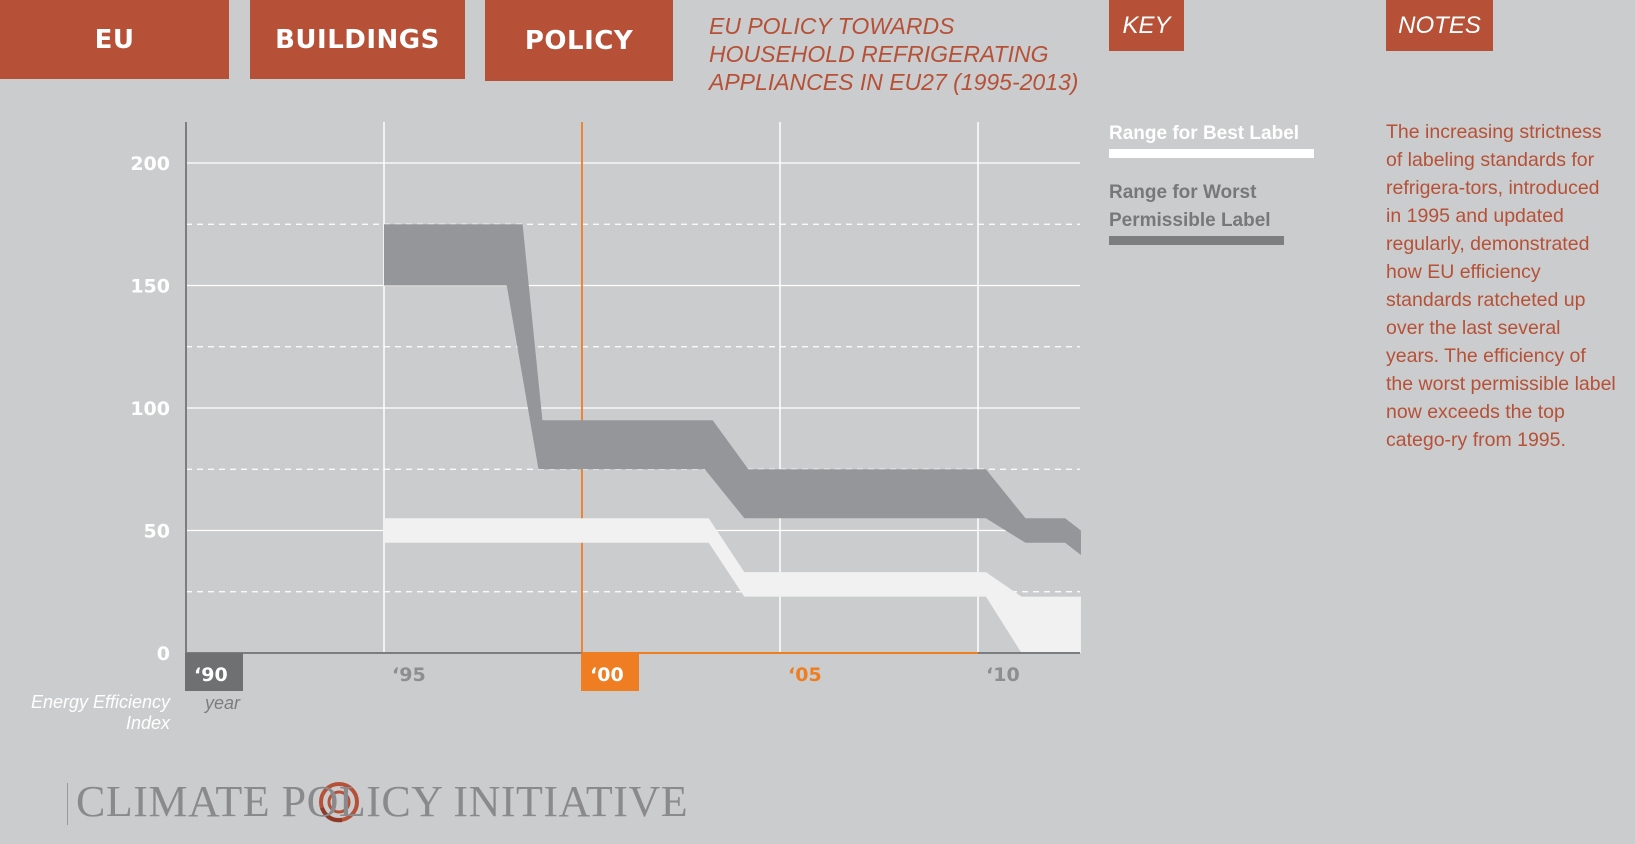  Describe the element at coordinates (357, 39) in the screenshot. I see `tab-buildings: BUILDINGS` at that location.